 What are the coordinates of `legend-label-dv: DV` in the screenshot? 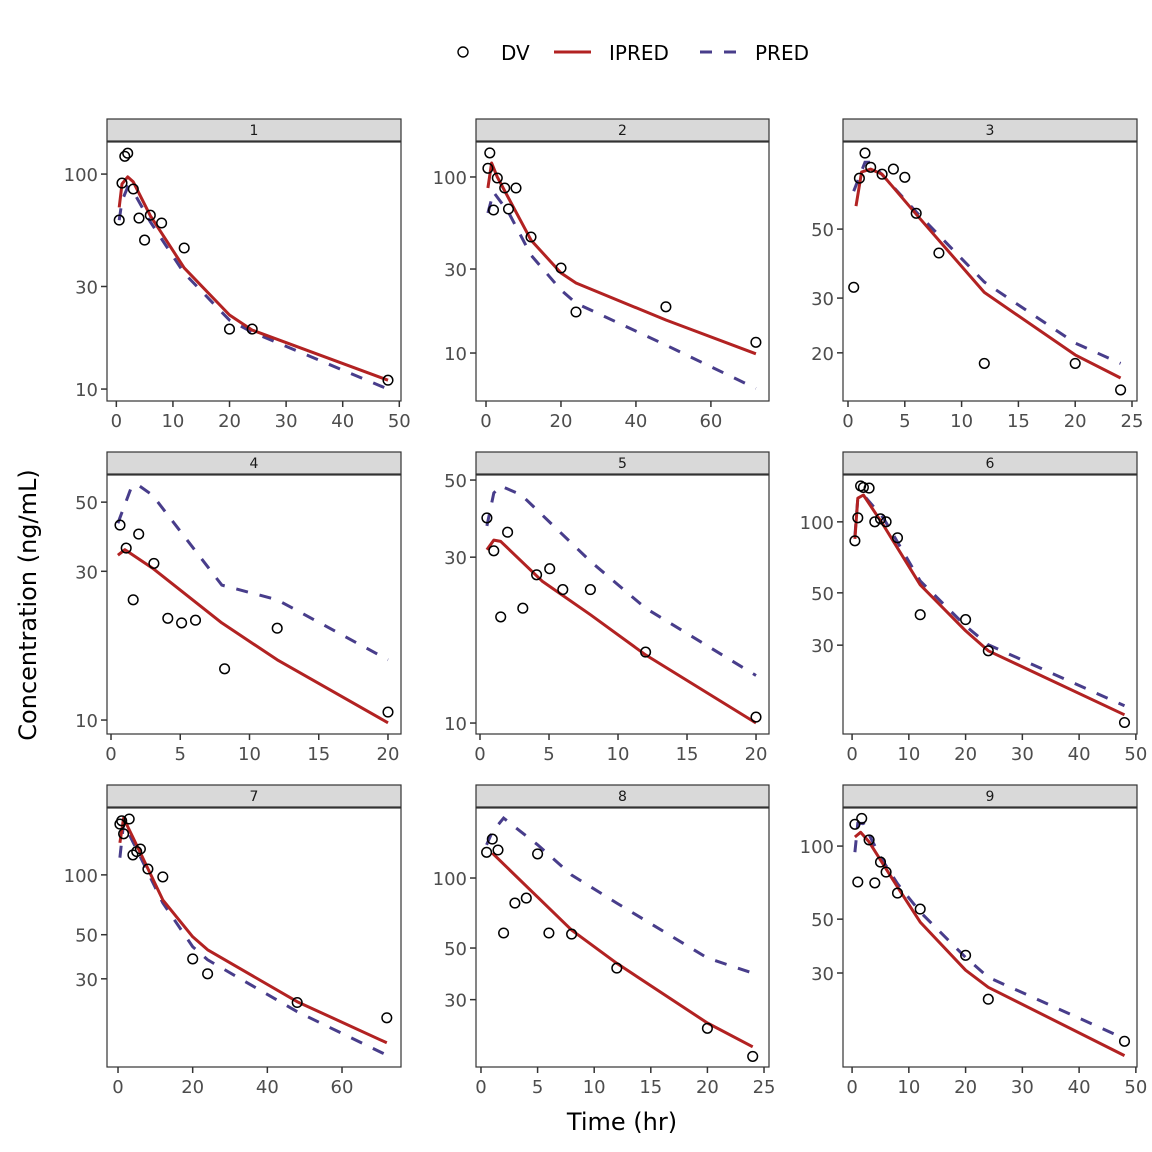 It's located at (515, 53).